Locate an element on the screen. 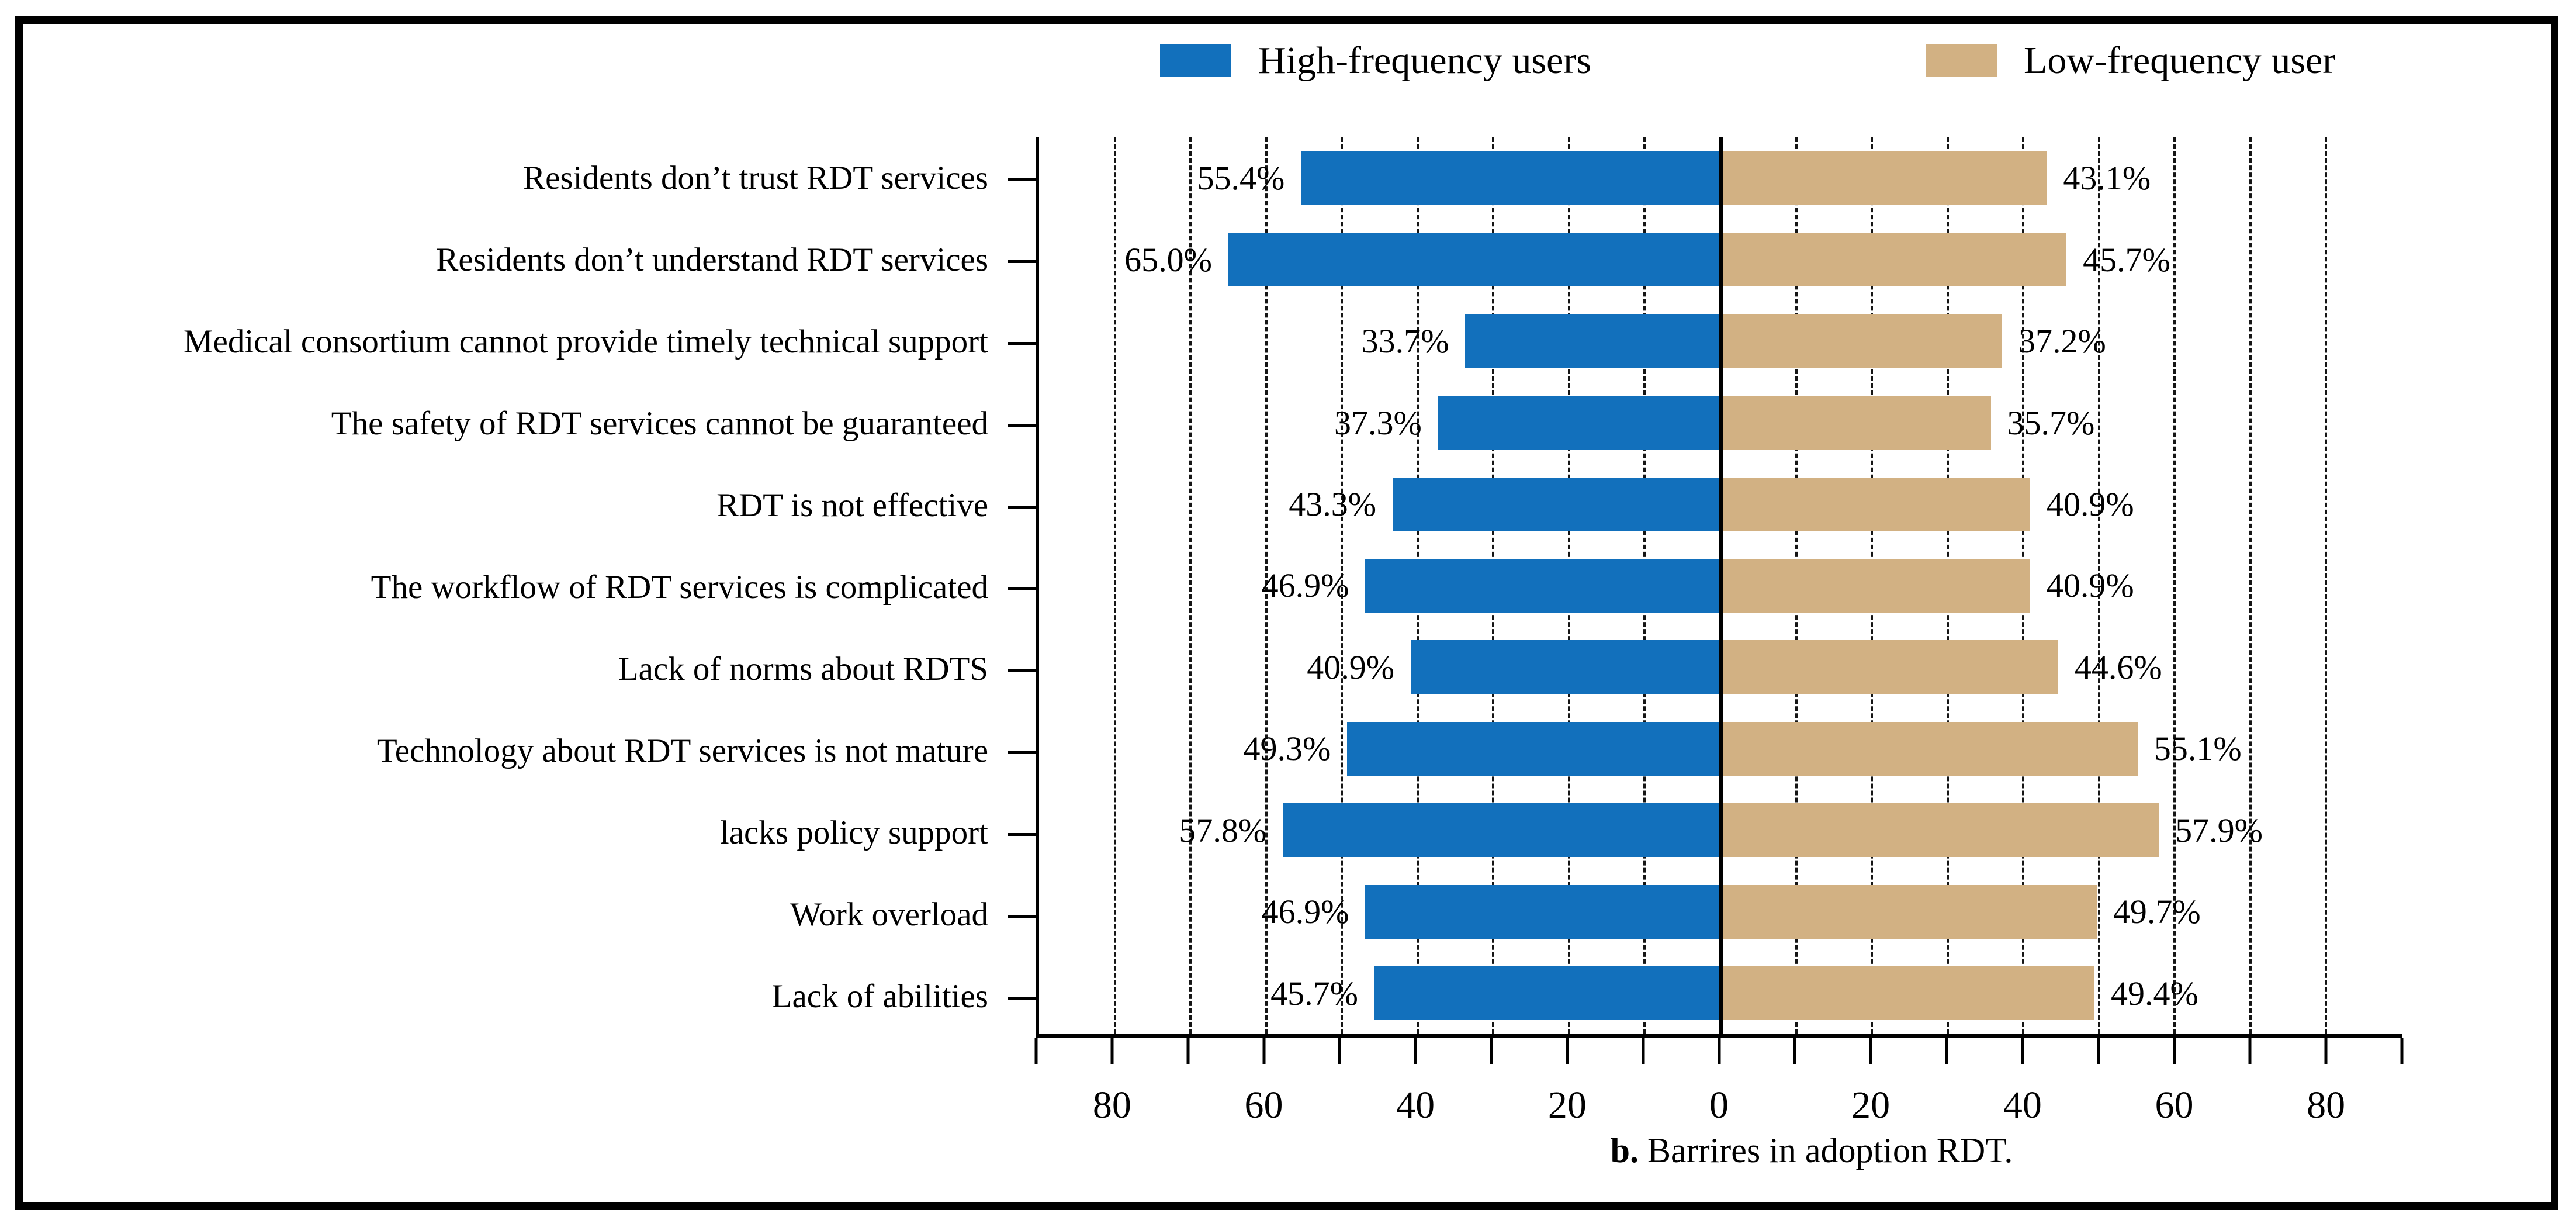 This screenshot has height=1227, width=2576. caption-panel-letter: b. is located at coordinates (1625, 1150).